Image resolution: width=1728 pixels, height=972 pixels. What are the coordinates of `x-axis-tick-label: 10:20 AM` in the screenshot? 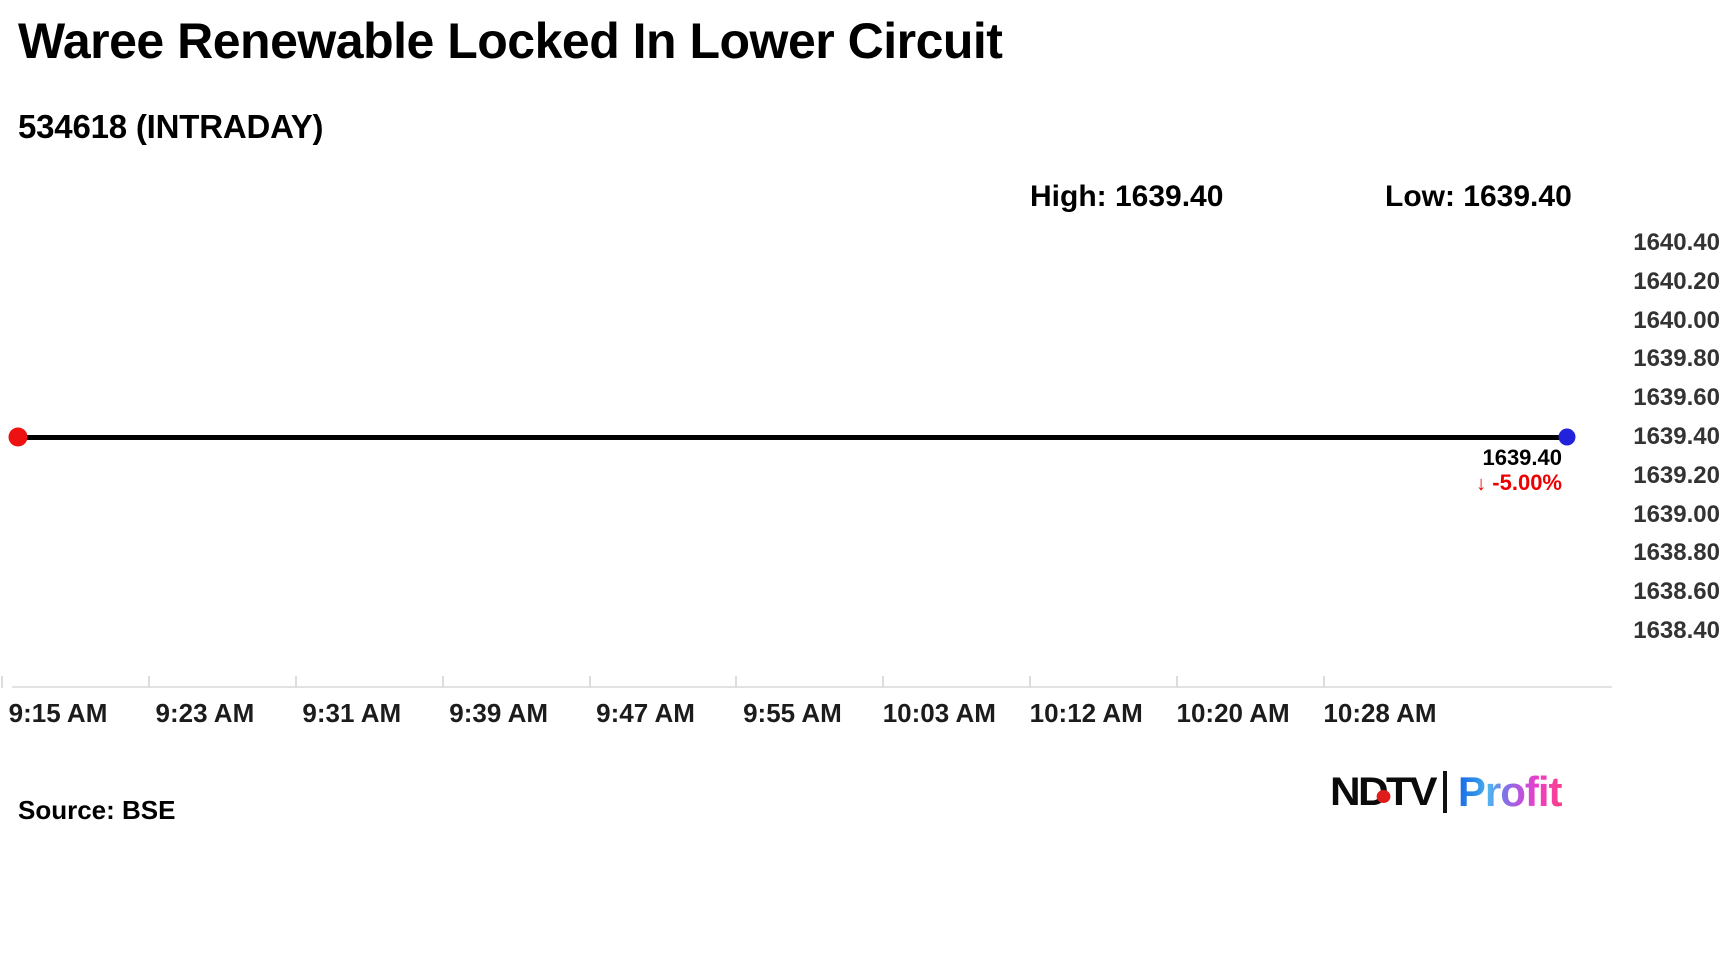 It's located at (1233, 713).